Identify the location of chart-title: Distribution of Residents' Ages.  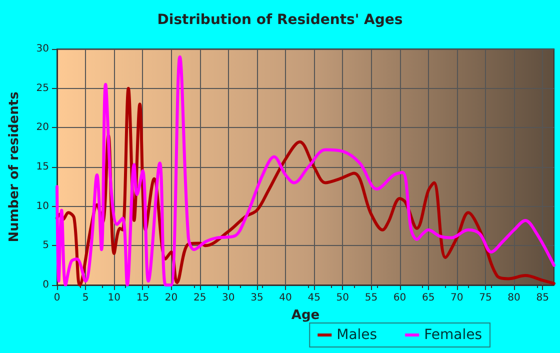
(280, 20).